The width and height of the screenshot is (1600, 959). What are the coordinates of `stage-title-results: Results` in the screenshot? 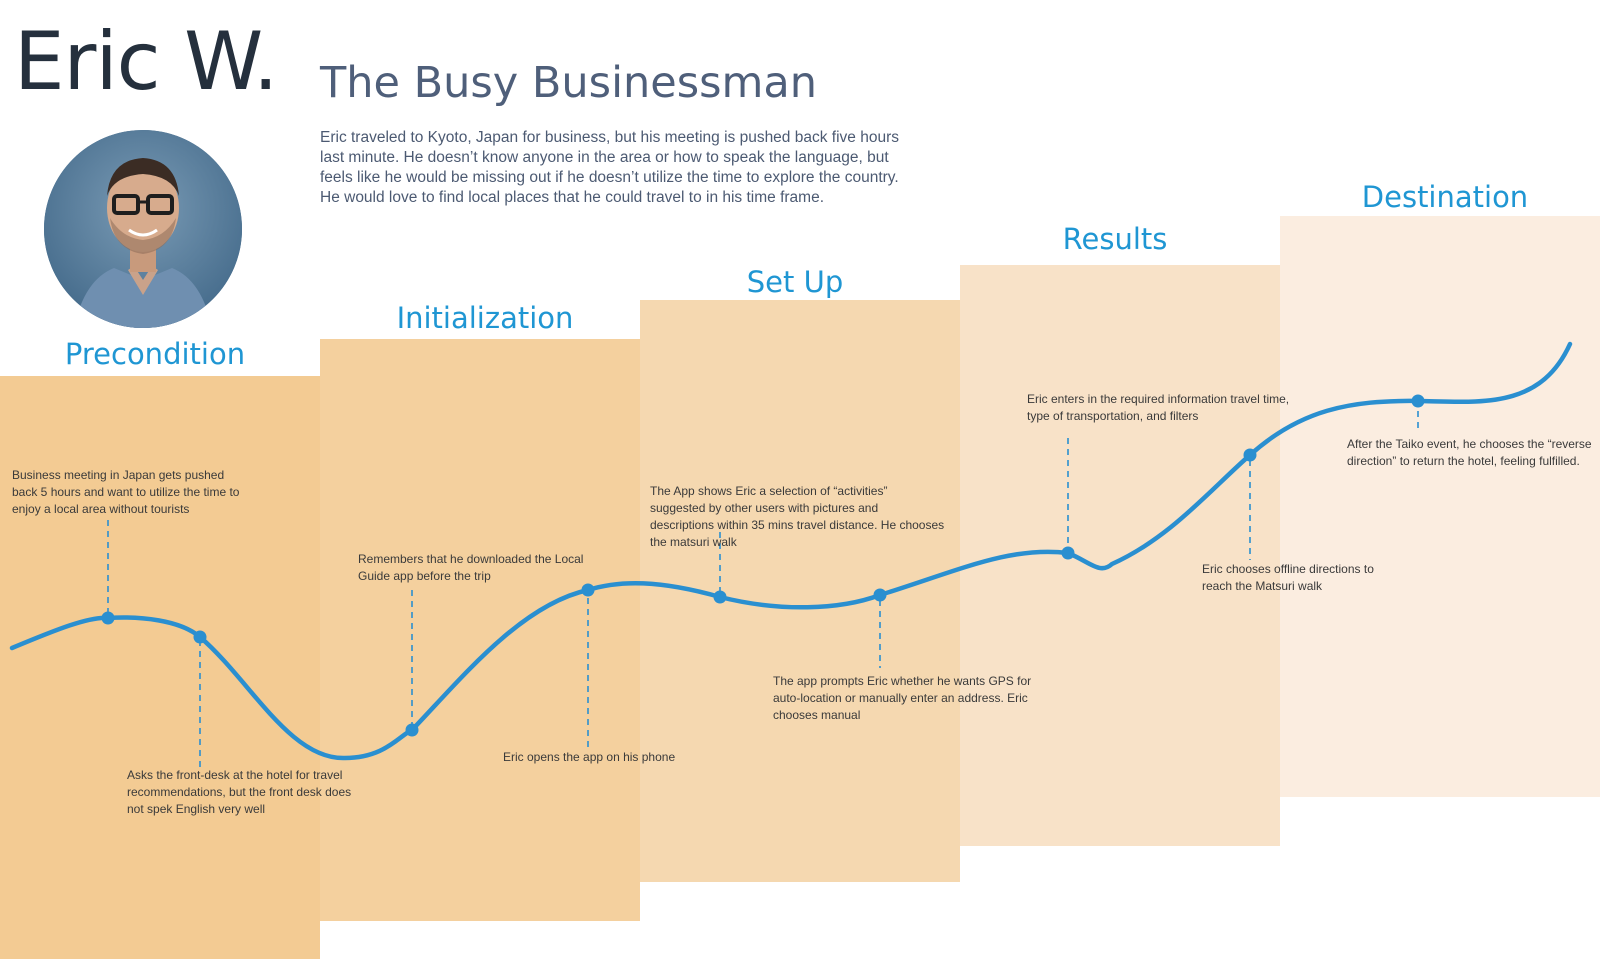 It's located at (1115, 239).